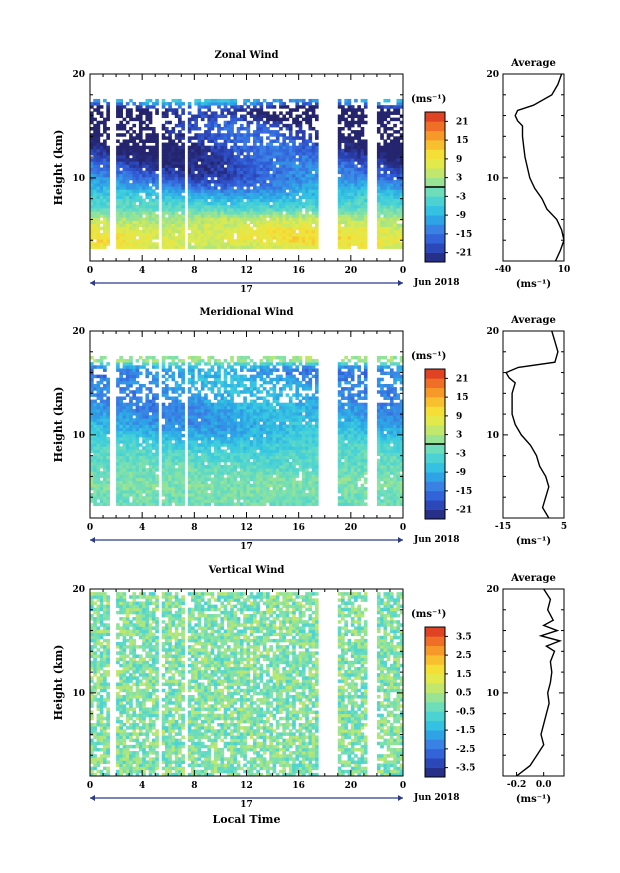 This screenshot has width=620, height=873. I want to click on colorbar-frame, so click(435, 702).